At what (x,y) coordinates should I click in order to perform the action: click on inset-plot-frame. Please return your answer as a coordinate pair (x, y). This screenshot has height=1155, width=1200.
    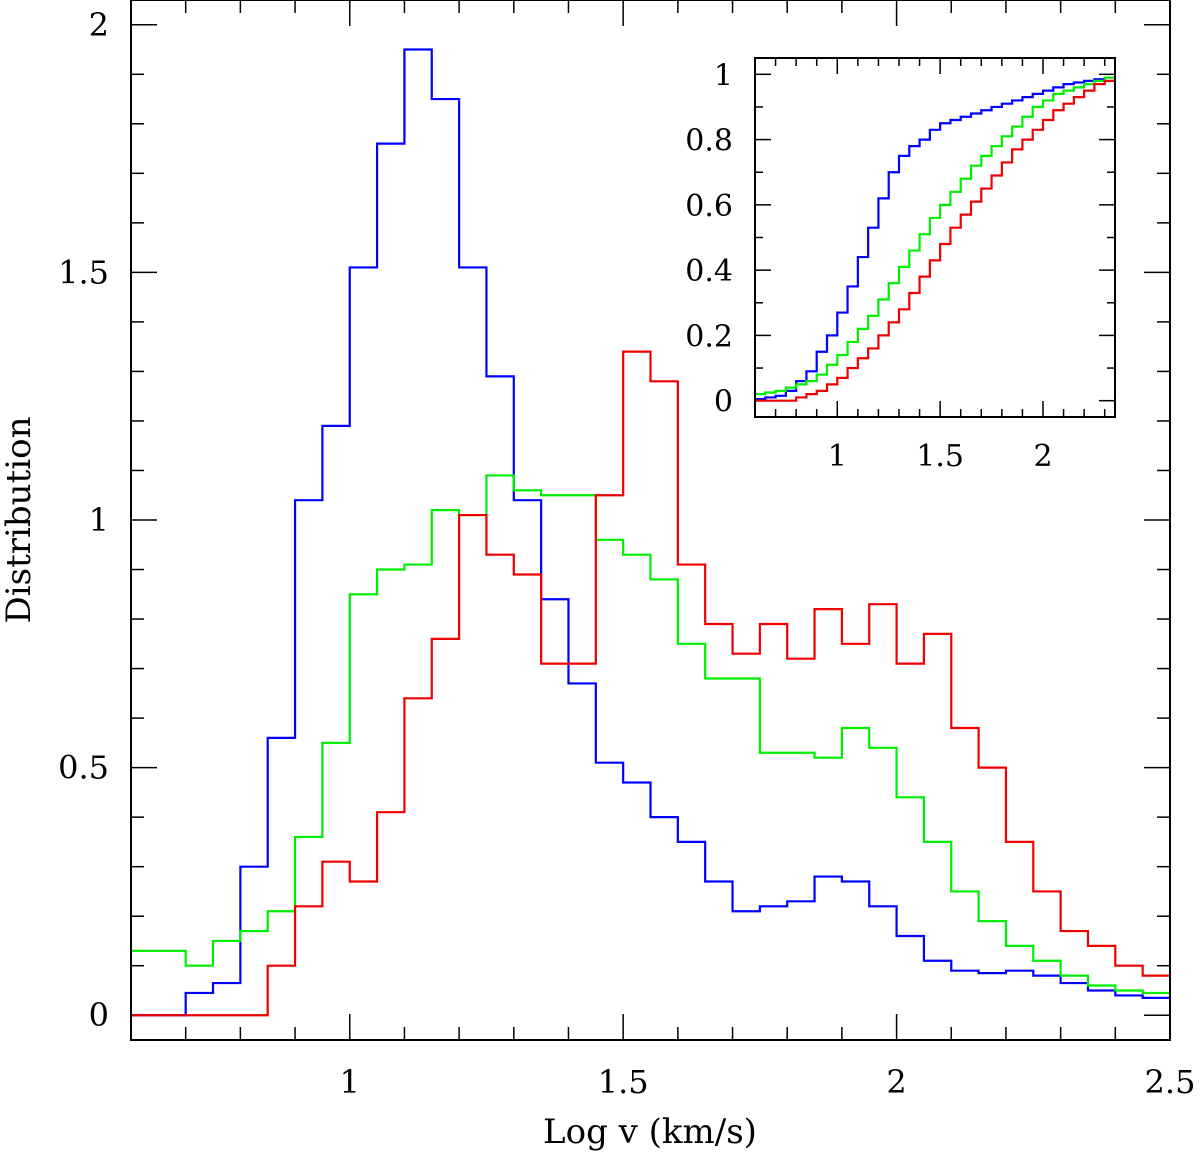
    Looking at the image, I should click on (935, 237).